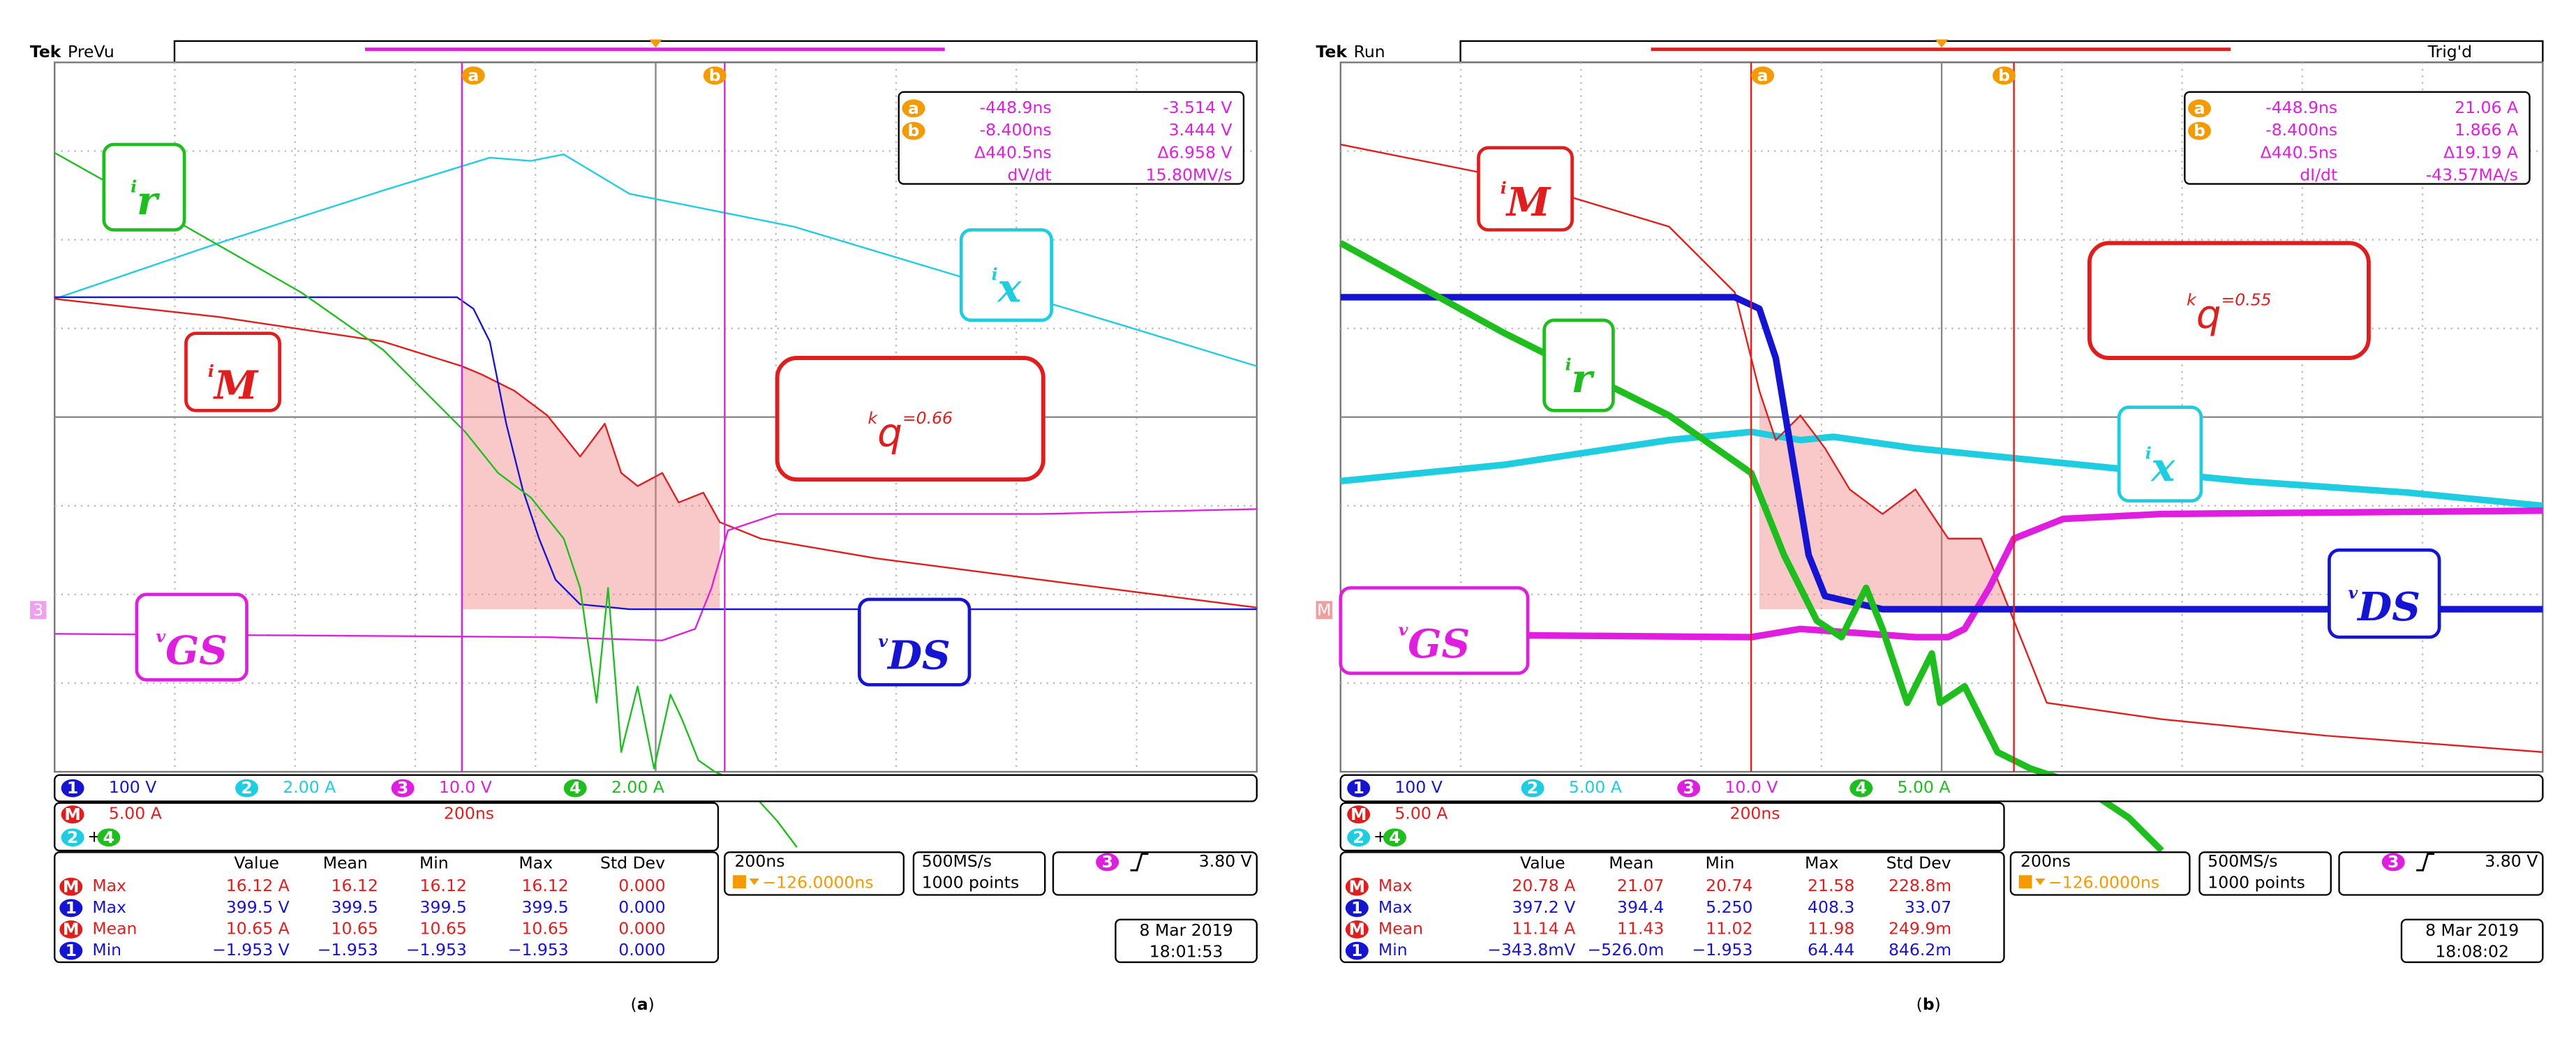 The image size is (2576, 1046). I want to click on meas-value: 20.74, so click(1729, 885).